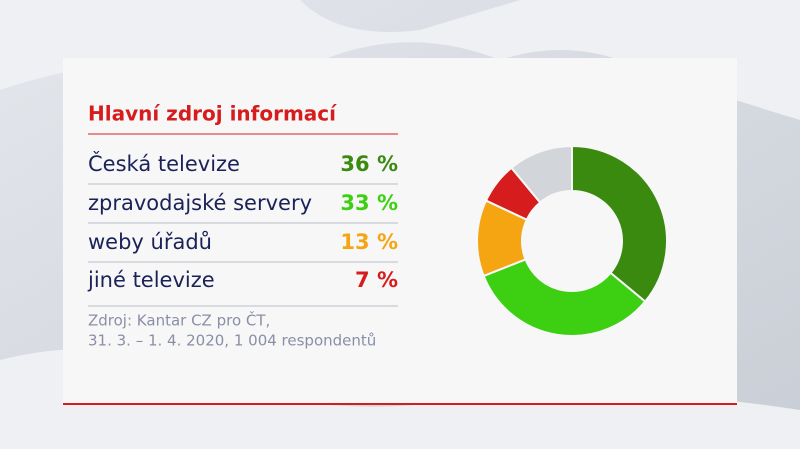  I want to click on legend-label: zpravodajské servery, so click(200, 203).